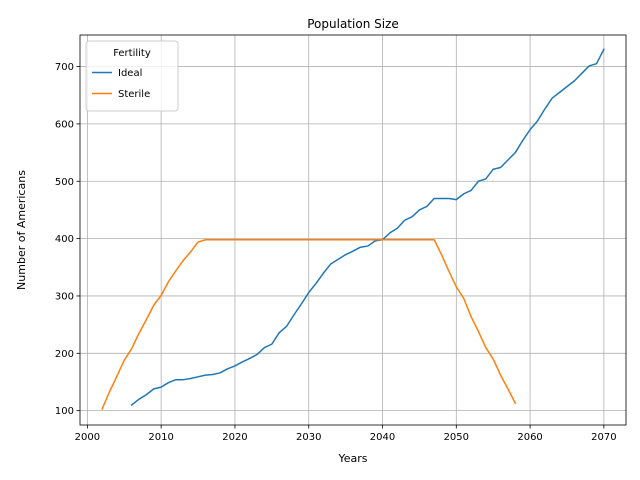 The height and width of the screenshot is (480, 640). Describe the element at coordinates (21, 230) in the screenshot. I see `y-axis-label: Number of Americans` at that location.